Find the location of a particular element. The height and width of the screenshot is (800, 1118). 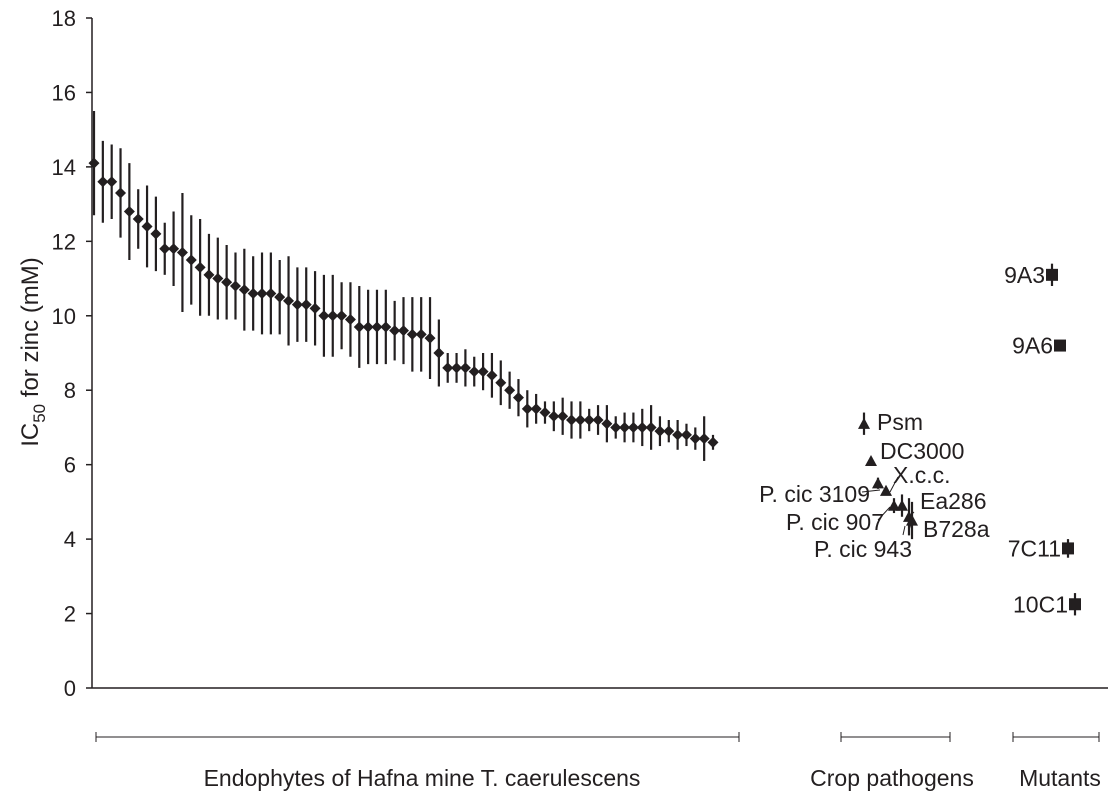

pathogen-label: P. cic 943 is located at coordinates (863, 549).